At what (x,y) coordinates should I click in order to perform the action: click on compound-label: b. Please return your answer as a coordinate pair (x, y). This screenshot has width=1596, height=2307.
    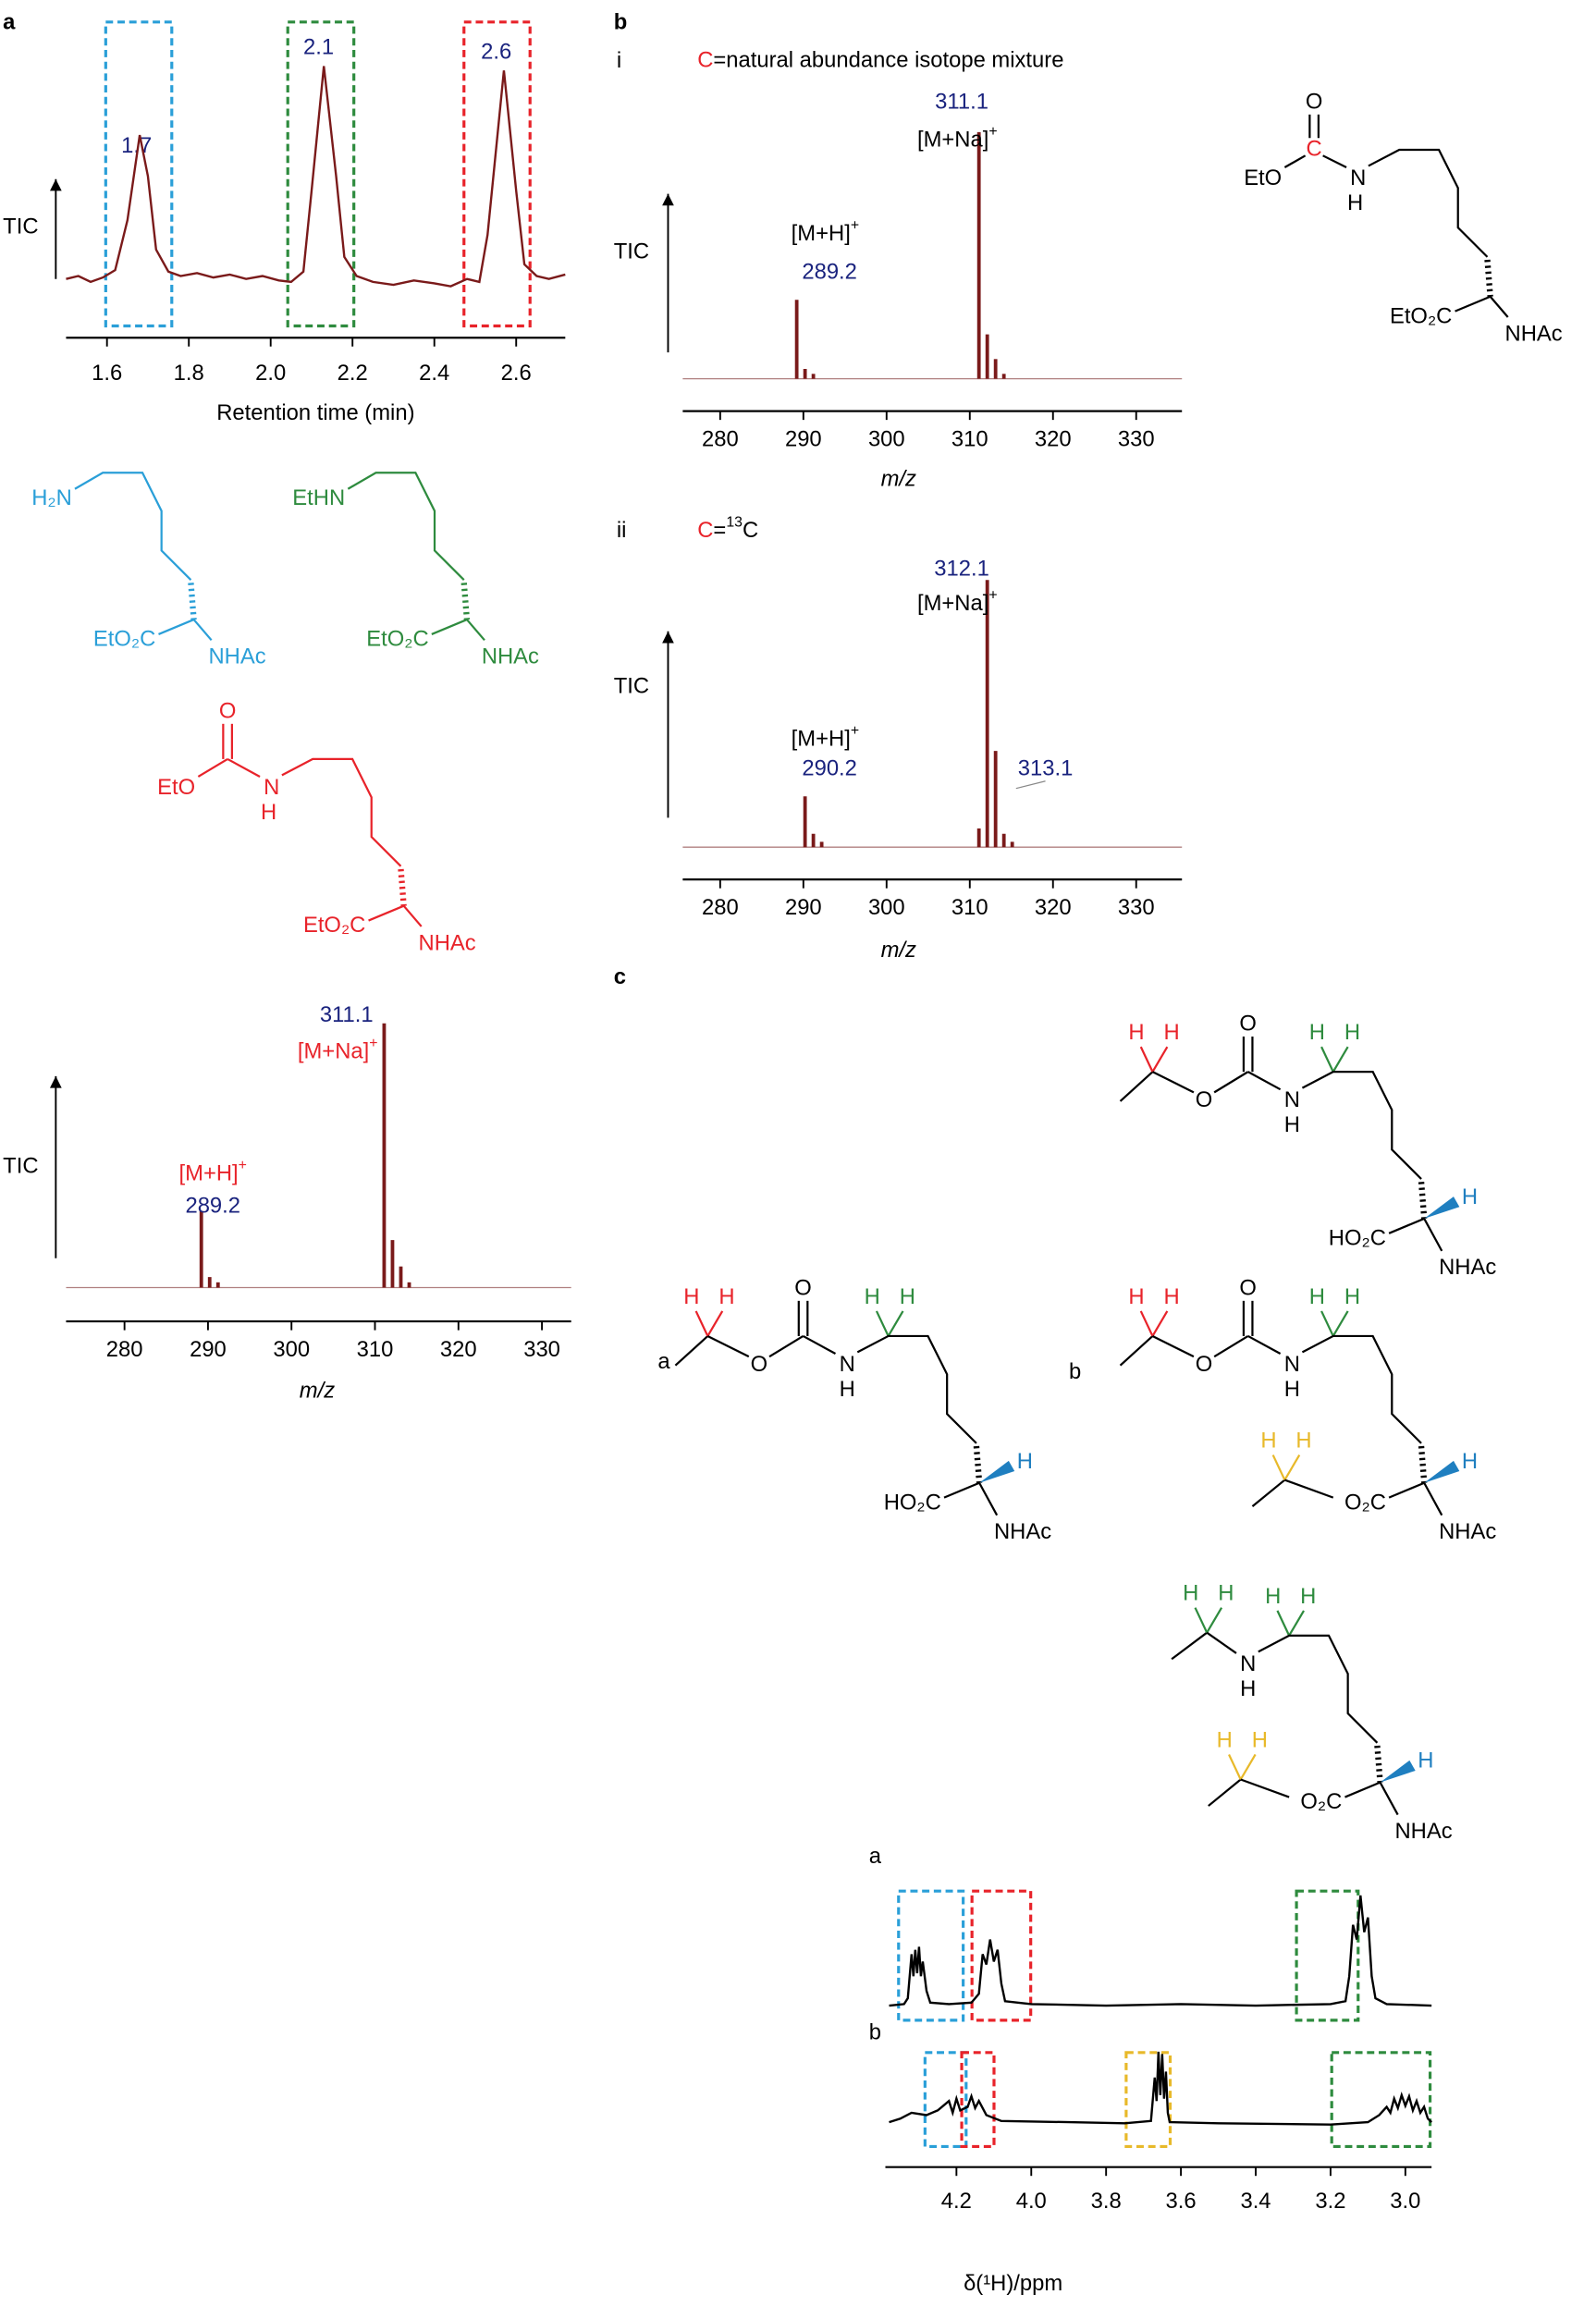
    Looking at the image, I should click on (1075, 1371).